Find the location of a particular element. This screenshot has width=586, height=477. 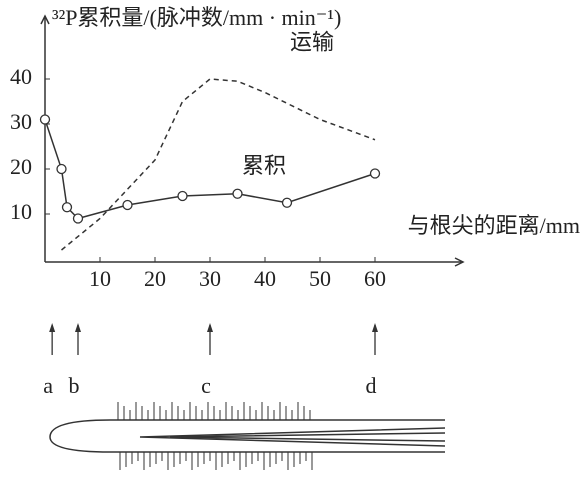

root-outline is located at coordinates (247, 436).